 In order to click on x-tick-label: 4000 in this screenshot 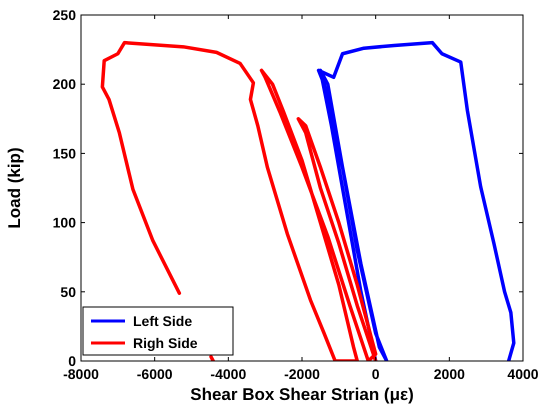, I will do `click(523, 374)`.